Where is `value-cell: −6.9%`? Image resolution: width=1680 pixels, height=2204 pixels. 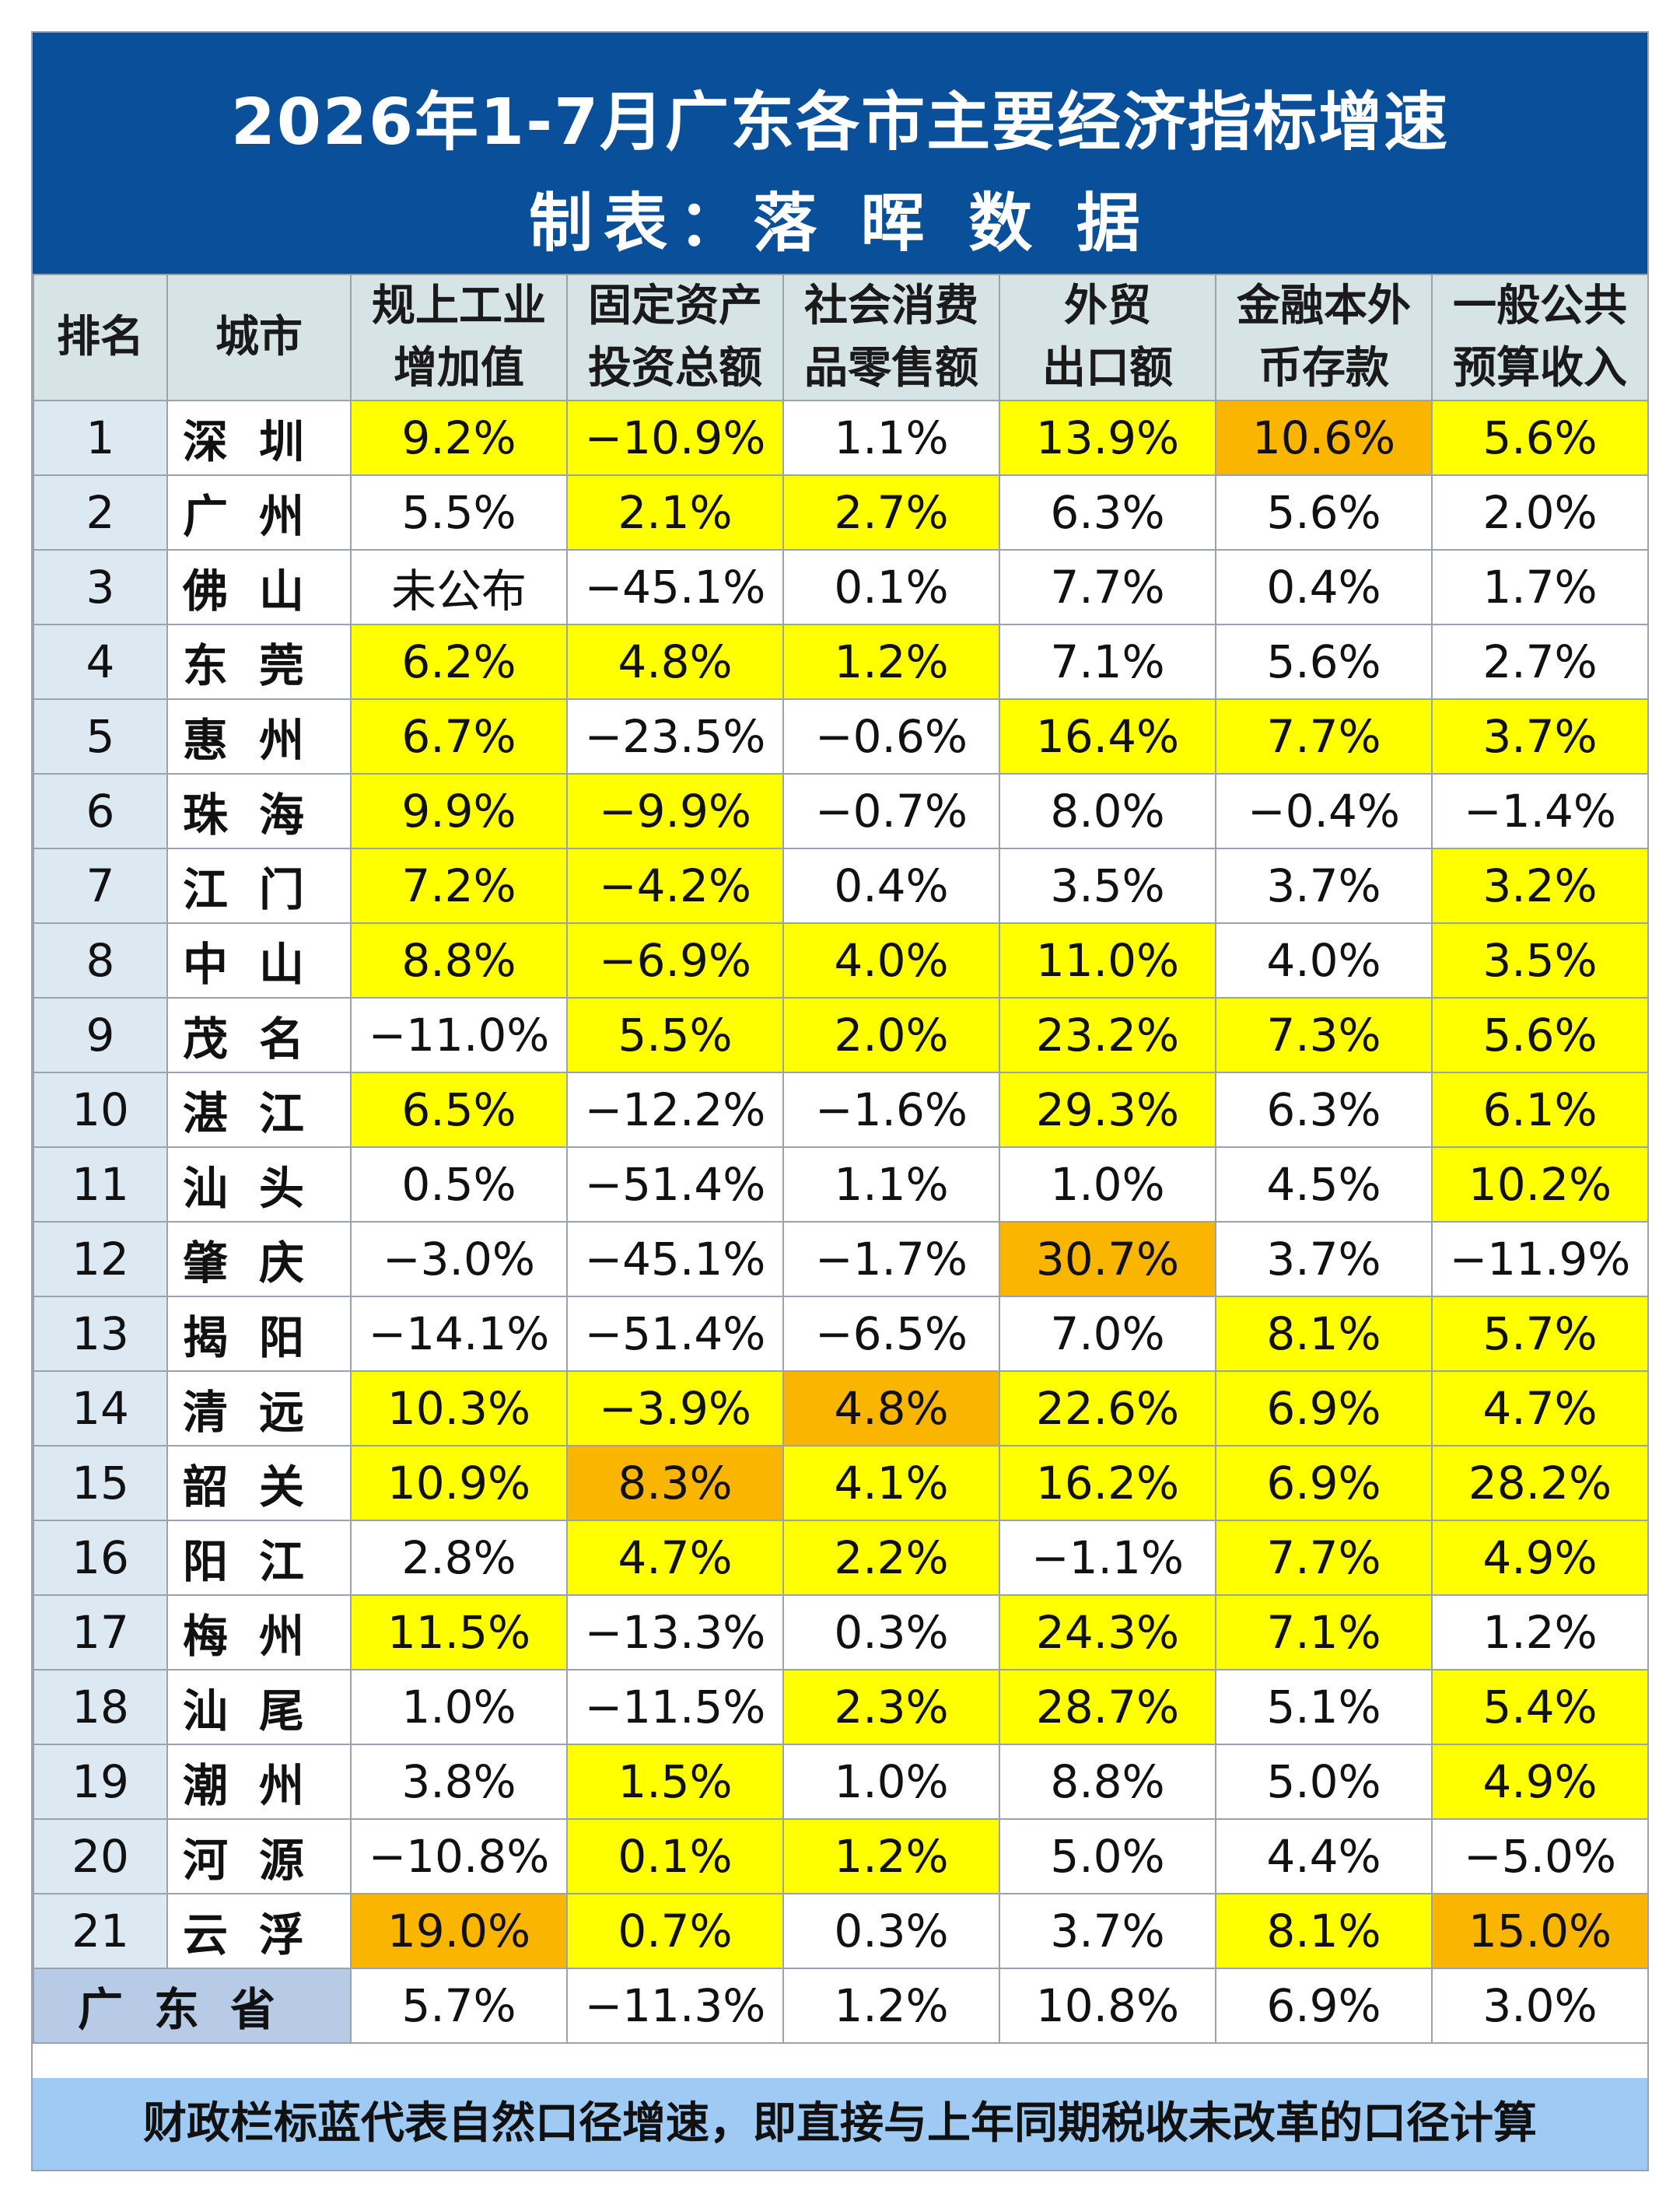
value-cell: −6.9% is located at coordinates (675, 960).